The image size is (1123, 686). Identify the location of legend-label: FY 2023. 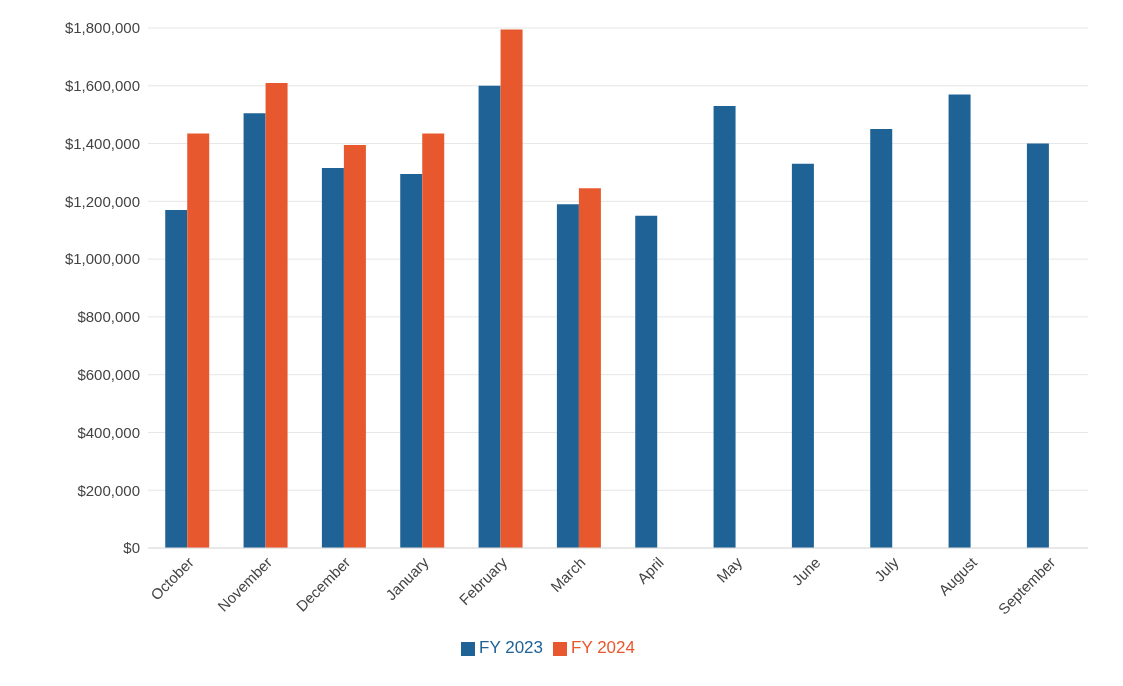
(511, 647).